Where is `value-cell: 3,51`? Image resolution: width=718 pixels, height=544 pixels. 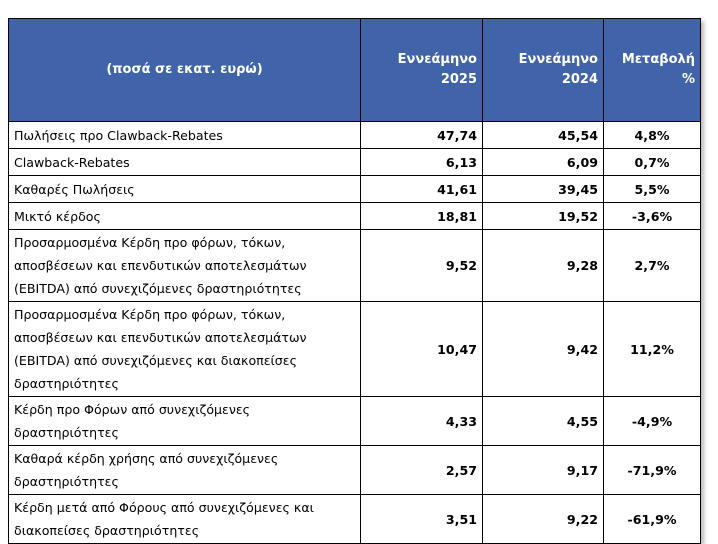 value-cell: 3,51 is located at coordinates (421, 519).